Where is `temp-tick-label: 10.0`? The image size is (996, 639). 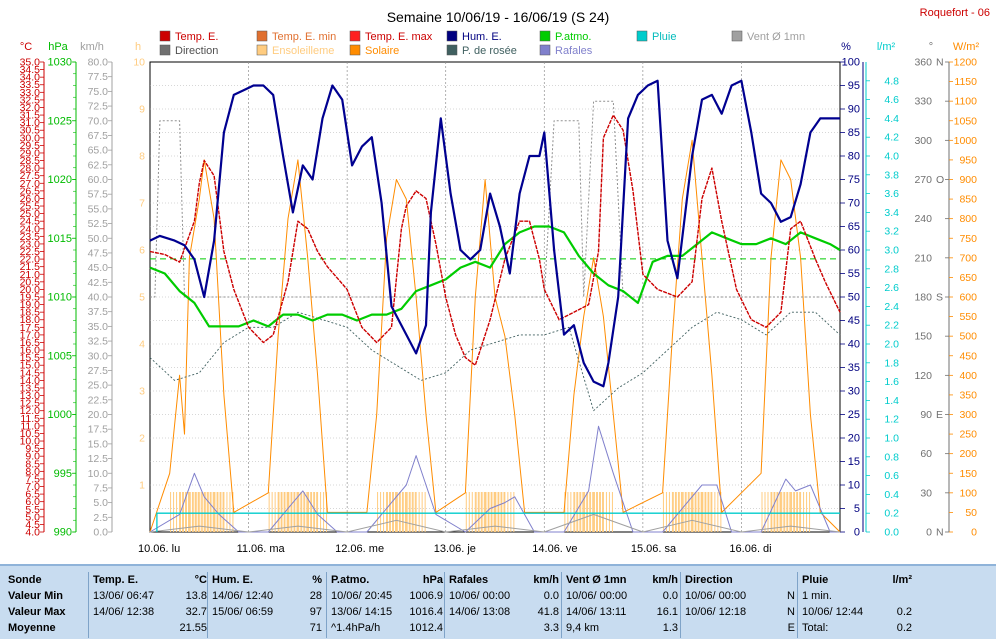 temp-tick-label: 10.0 is located at coordinates (30, 442).